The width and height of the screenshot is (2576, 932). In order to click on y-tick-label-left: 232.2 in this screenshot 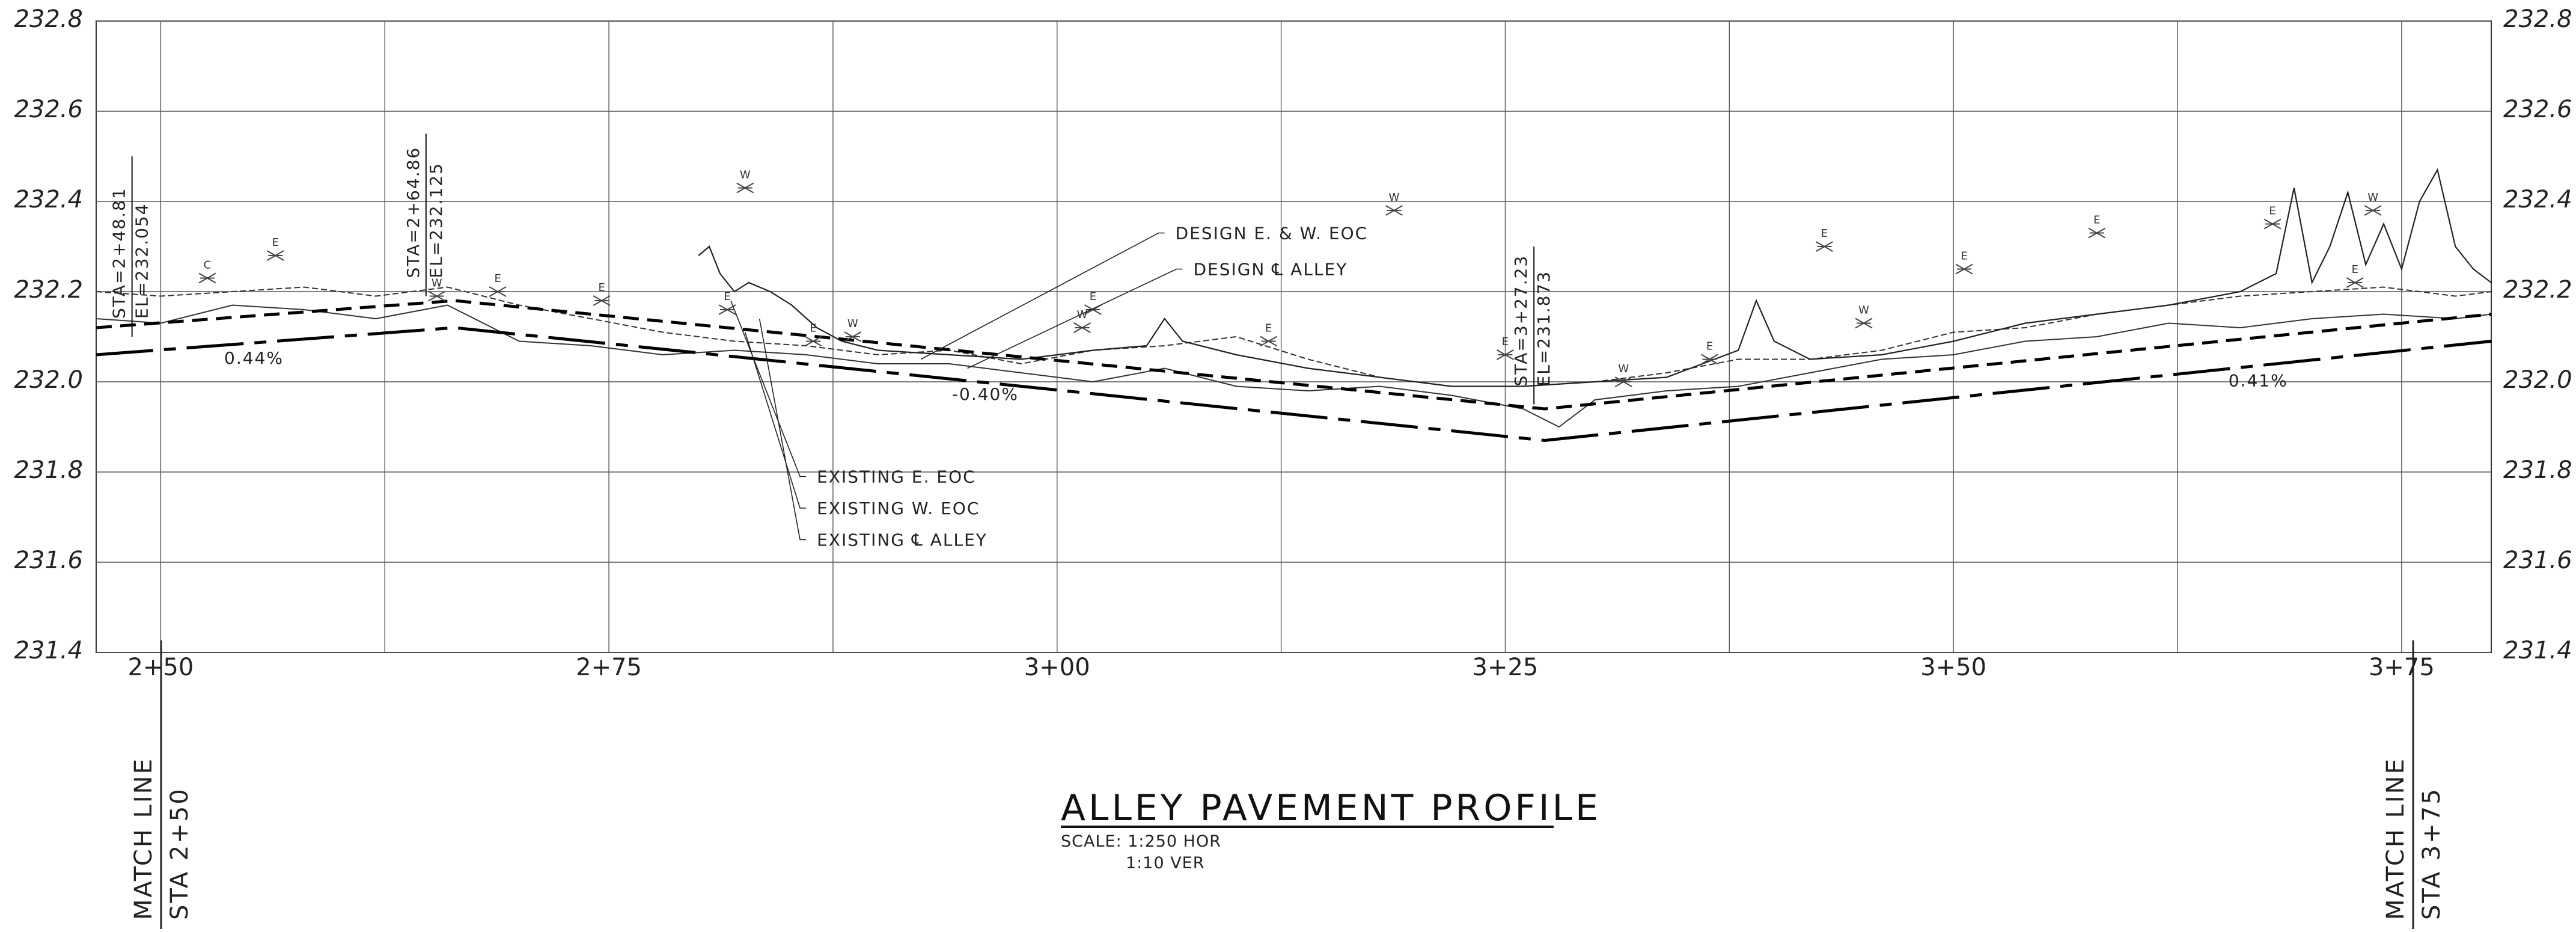, I will do `click(48, 290)`.